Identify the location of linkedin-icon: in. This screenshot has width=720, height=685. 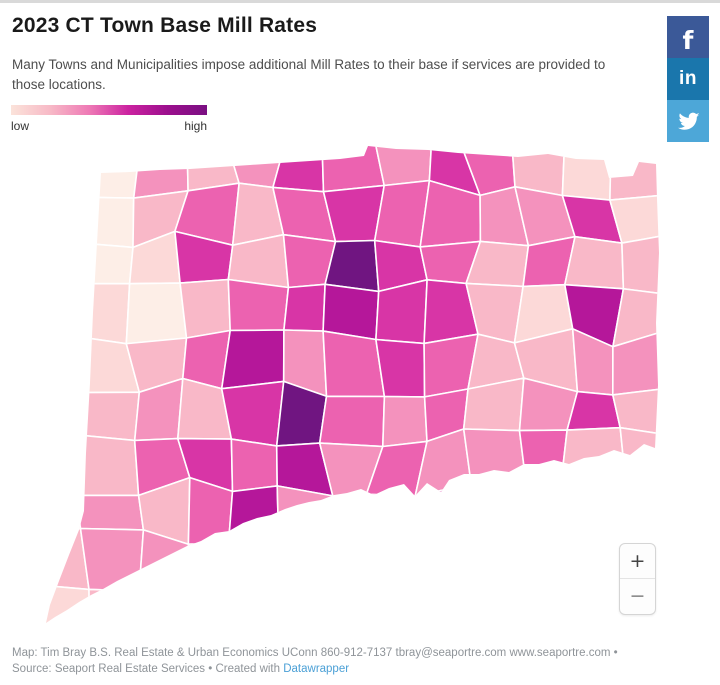
(688, 78).